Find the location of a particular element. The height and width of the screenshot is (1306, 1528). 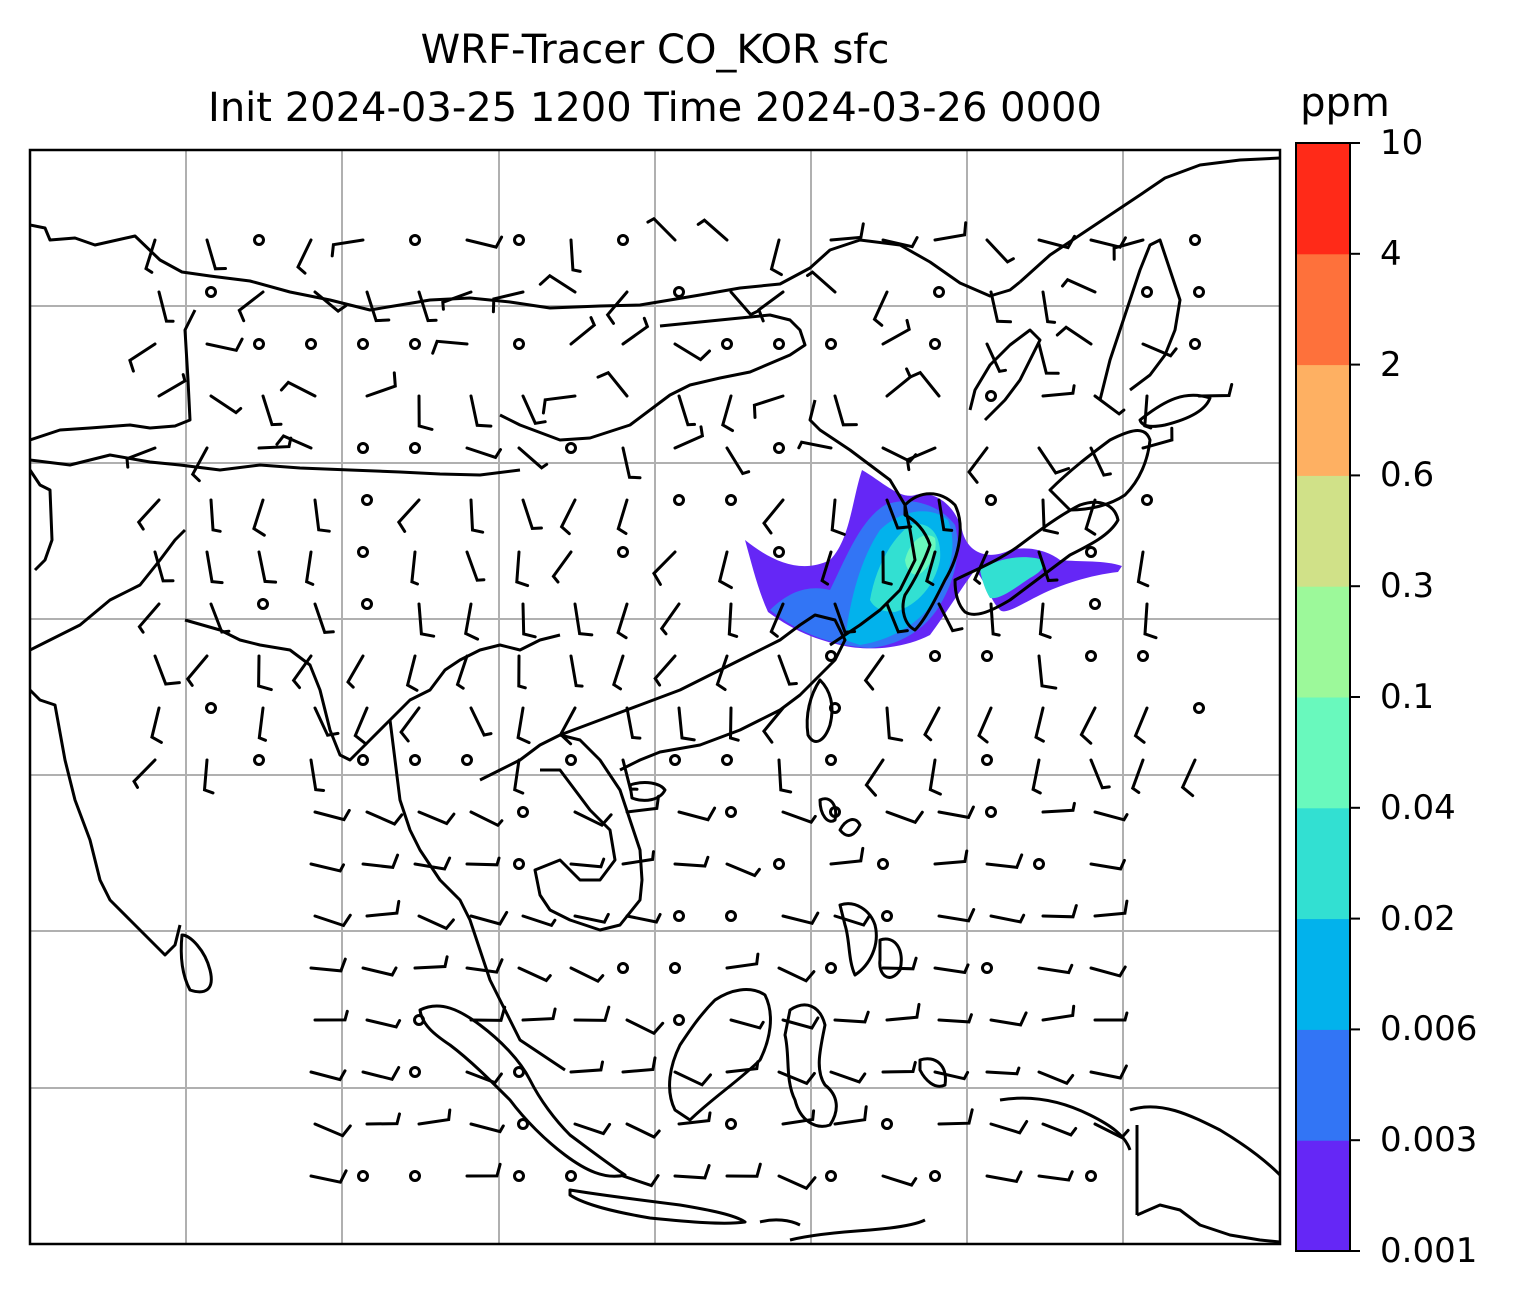

colorbar-unit: ppm is located at coordinates (1345, 103).